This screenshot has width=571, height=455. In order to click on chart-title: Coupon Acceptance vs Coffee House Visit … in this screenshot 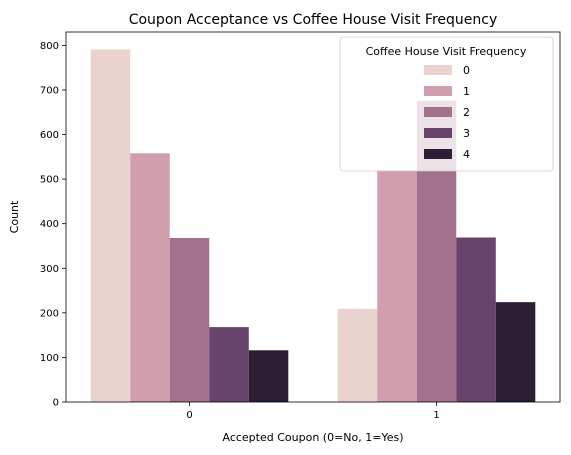, I will do `click(313, 20)`.